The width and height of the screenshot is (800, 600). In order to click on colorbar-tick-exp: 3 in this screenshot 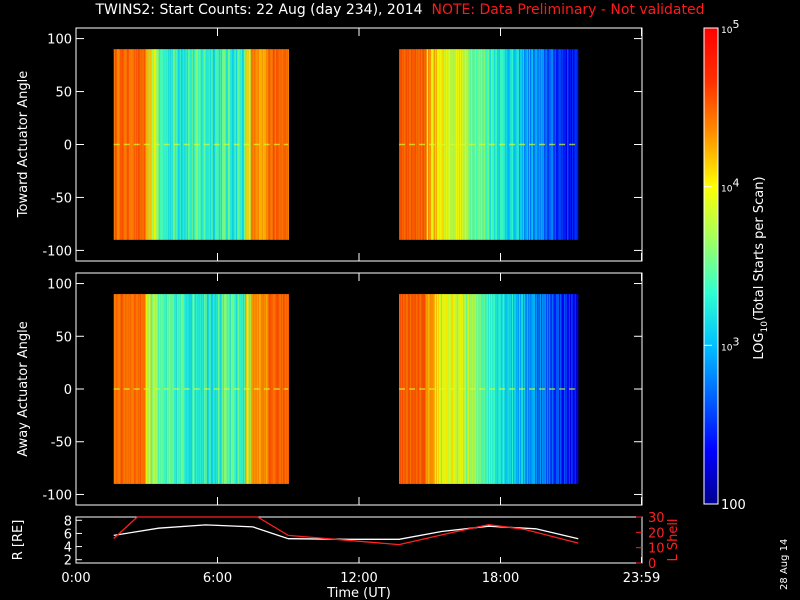, I will do `click(735, 341)`.